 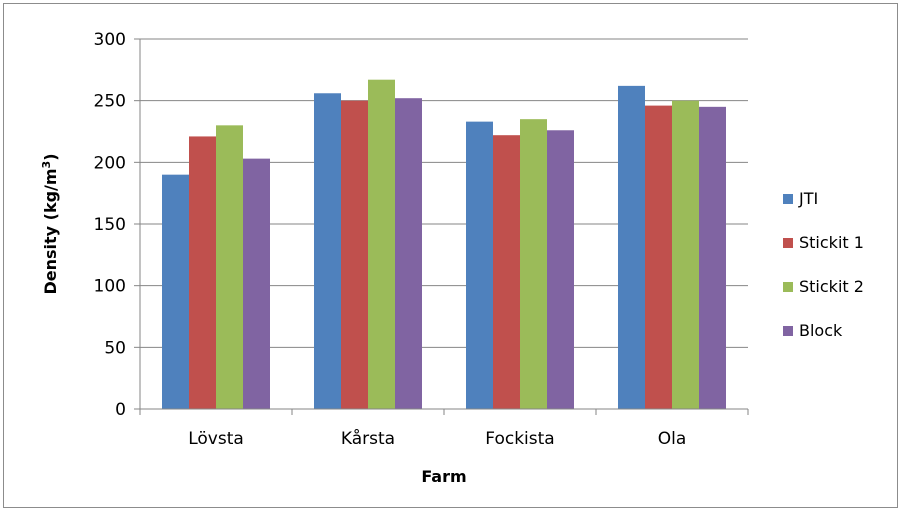 I want to click on y-tick-label: 100, so click(x=110, y=287).